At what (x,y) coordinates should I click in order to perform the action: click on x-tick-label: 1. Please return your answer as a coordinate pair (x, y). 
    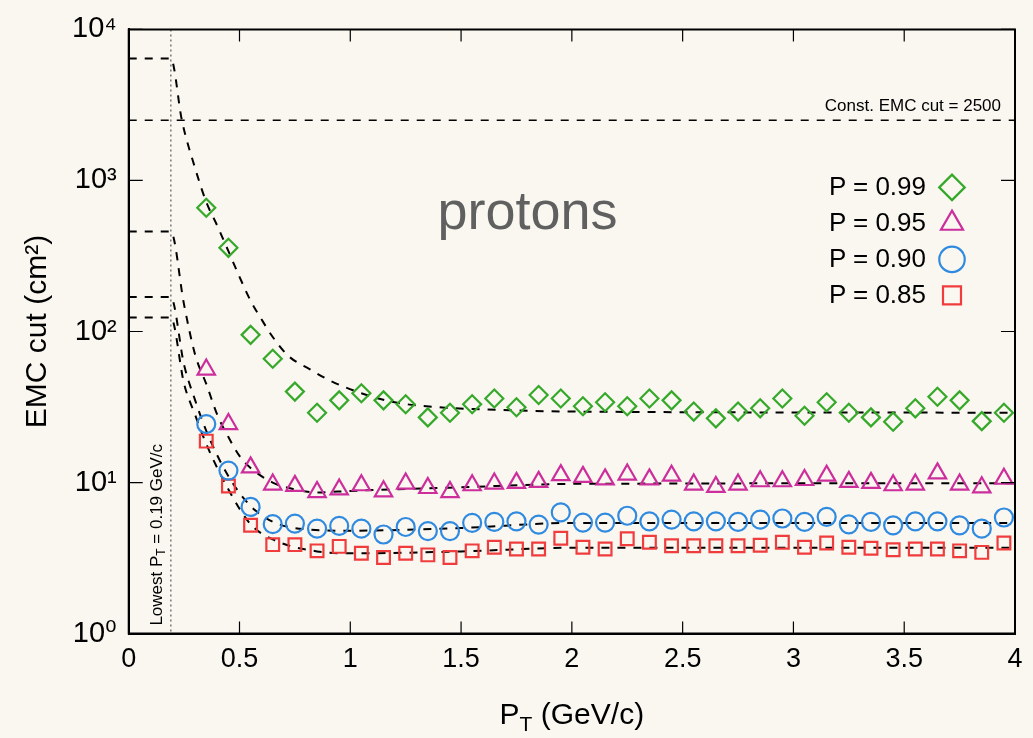
    Looking at the image, I should click on (350, 658).